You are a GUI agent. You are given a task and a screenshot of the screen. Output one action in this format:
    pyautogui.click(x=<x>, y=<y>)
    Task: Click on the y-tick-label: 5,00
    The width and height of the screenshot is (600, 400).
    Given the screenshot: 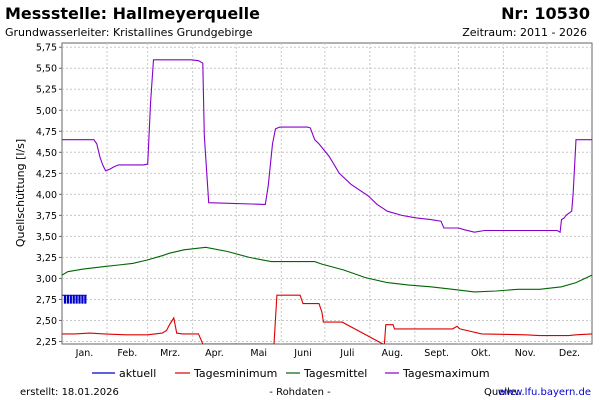 What is the action you would take?
    pyautogui.click(x=46, y=111)
    